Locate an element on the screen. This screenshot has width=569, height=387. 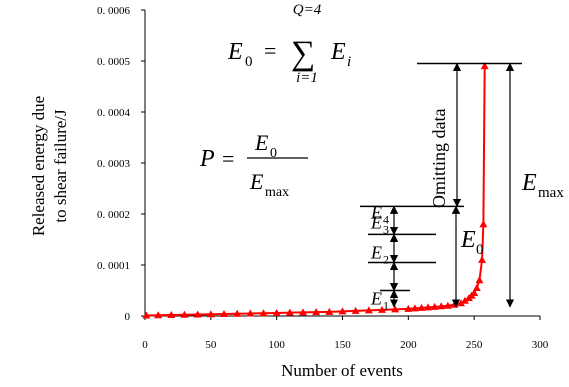
sum-formula-lower: i=1 is located at coordinates (307, 78).